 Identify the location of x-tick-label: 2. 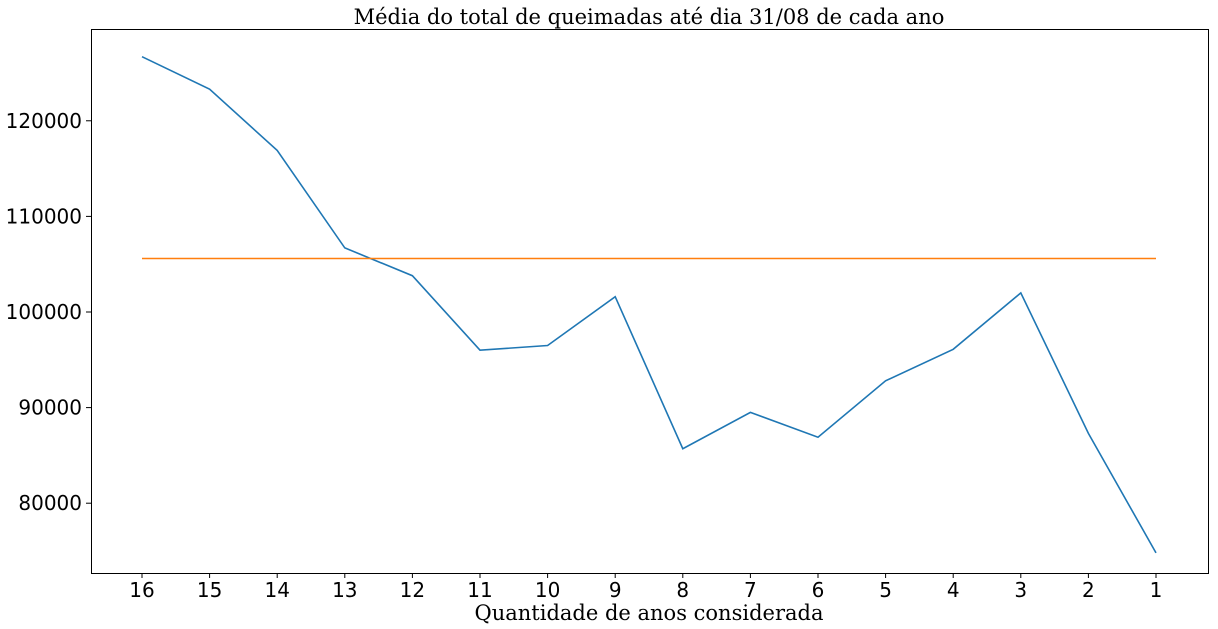
(1088, 590).